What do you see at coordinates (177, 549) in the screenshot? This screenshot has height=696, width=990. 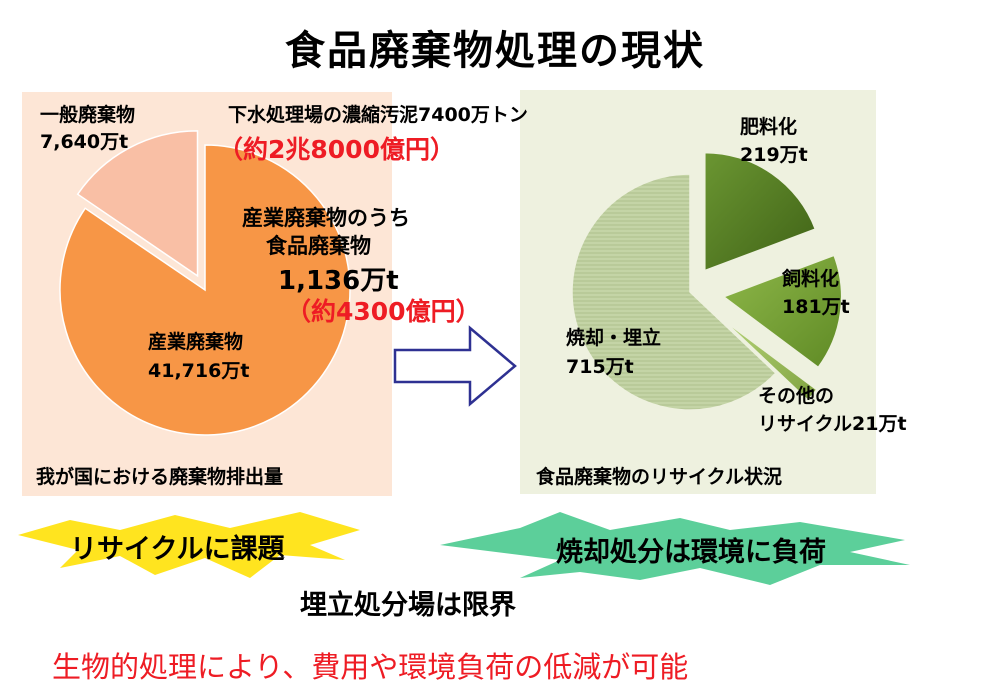 I see `left-burst-text: リサイクルに課題` at bounding box center [177, 549].